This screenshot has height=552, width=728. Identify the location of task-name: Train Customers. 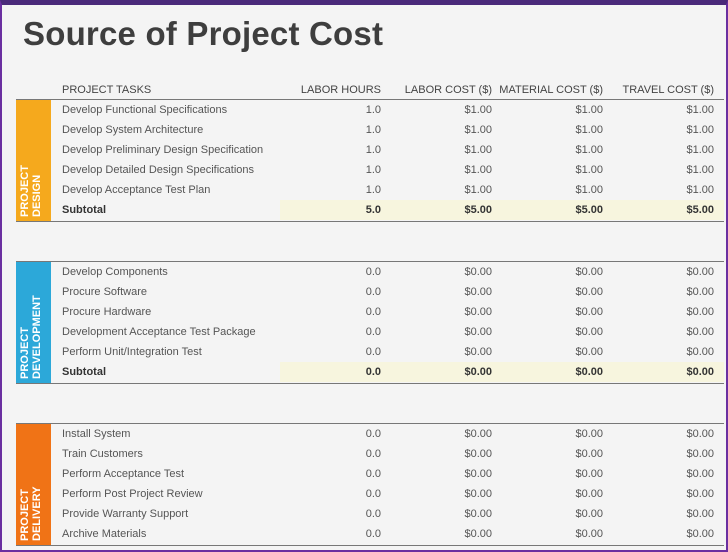
(102, 454).